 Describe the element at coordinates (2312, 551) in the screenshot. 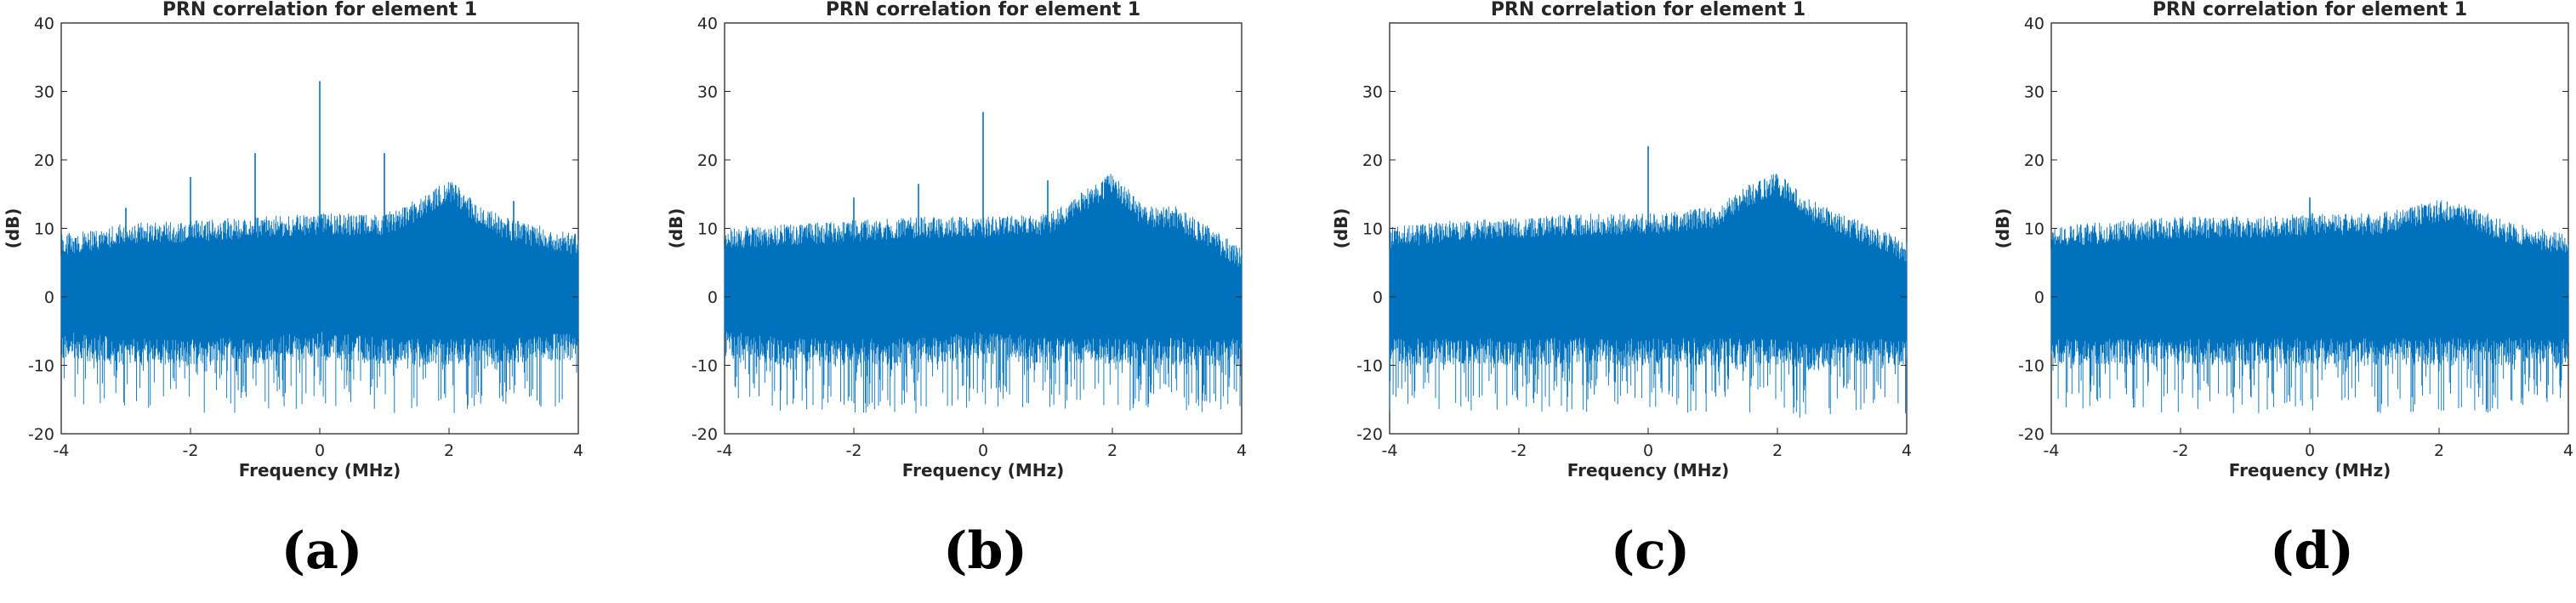

I see `caption-d: (d)` at that location.